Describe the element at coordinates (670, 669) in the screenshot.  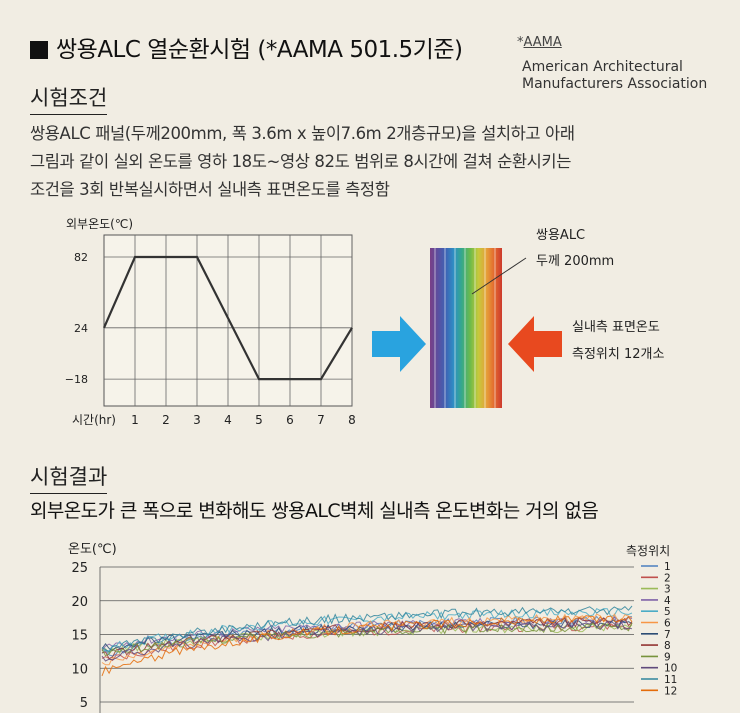
I see `legend-label-10: 10` at that location.